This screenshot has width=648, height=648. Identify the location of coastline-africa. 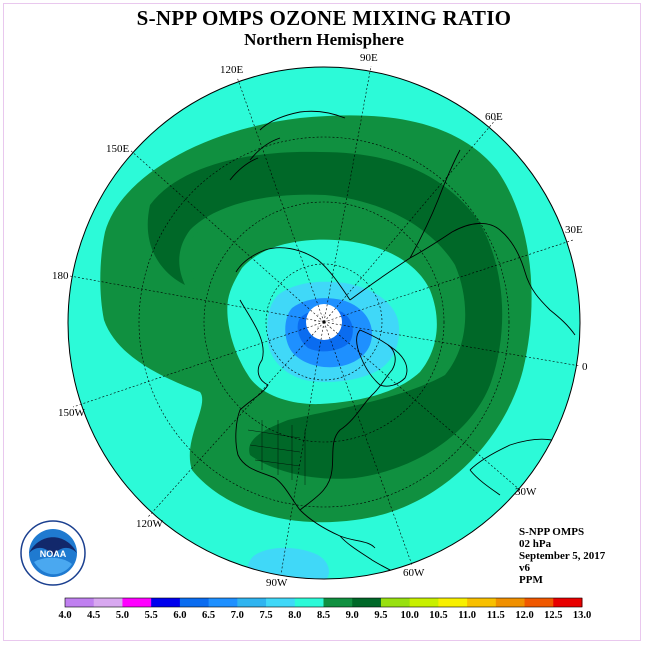
(511, 467).